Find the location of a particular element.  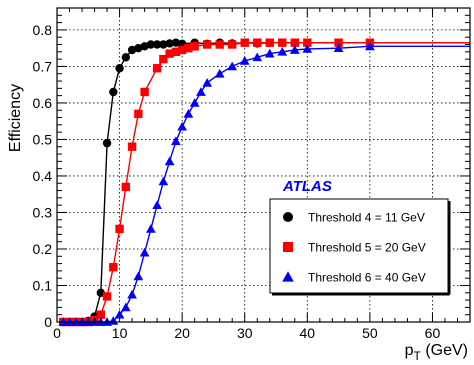

legend-box is located at coordinates (359, 246).